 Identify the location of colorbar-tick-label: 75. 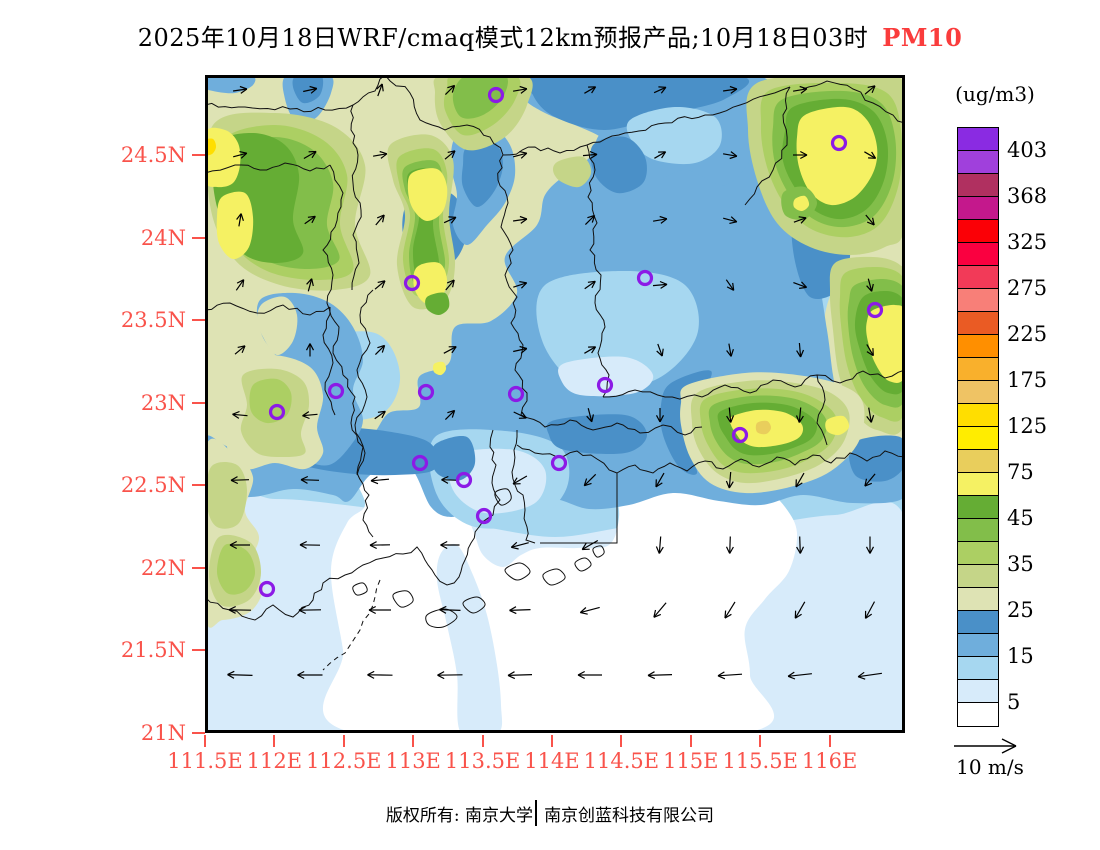
(1020, 472).